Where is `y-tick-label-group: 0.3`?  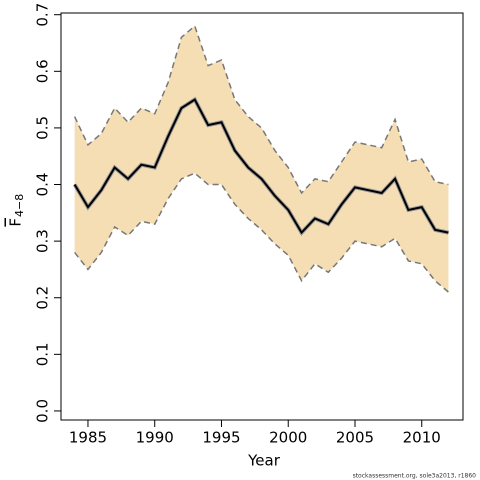
y-tick-label-group: 0.3 is located at coordinates (43, 241).